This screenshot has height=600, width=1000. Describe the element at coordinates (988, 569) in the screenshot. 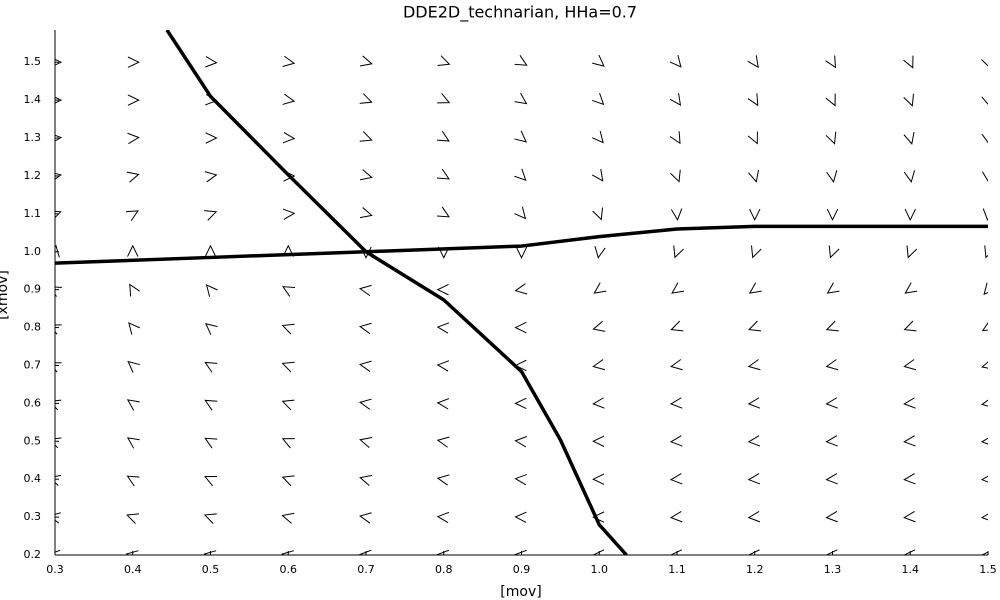

I see `x-tick-label: 1.5` at that location.